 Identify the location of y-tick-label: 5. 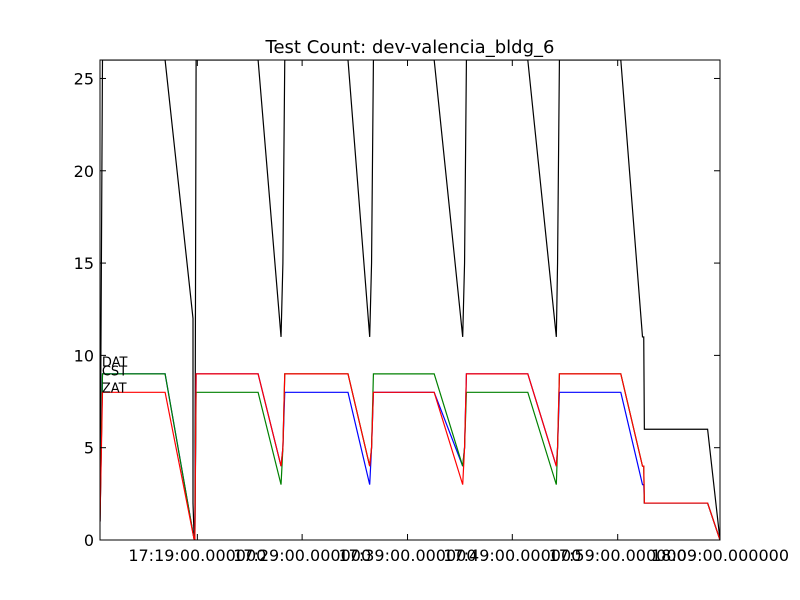
(89, 448).